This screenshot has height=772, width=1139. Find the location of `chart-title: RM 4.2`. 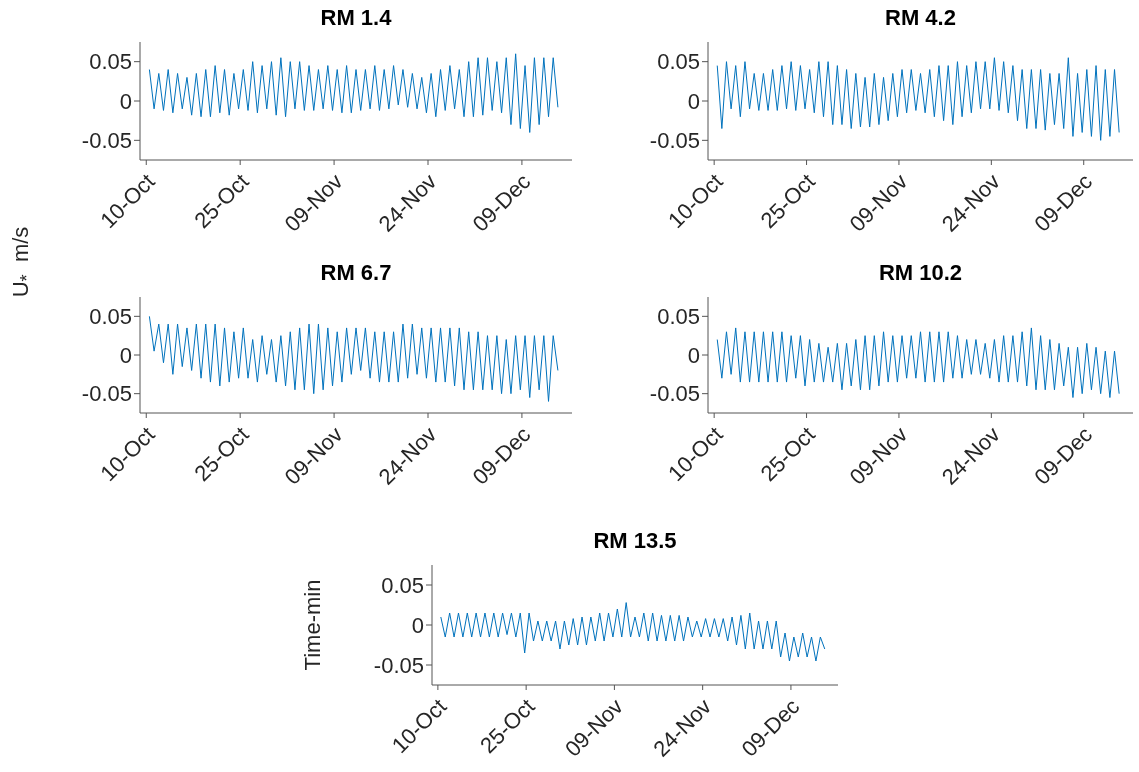

chart-title: RM 4.2 is located at coordinates (920, 18).